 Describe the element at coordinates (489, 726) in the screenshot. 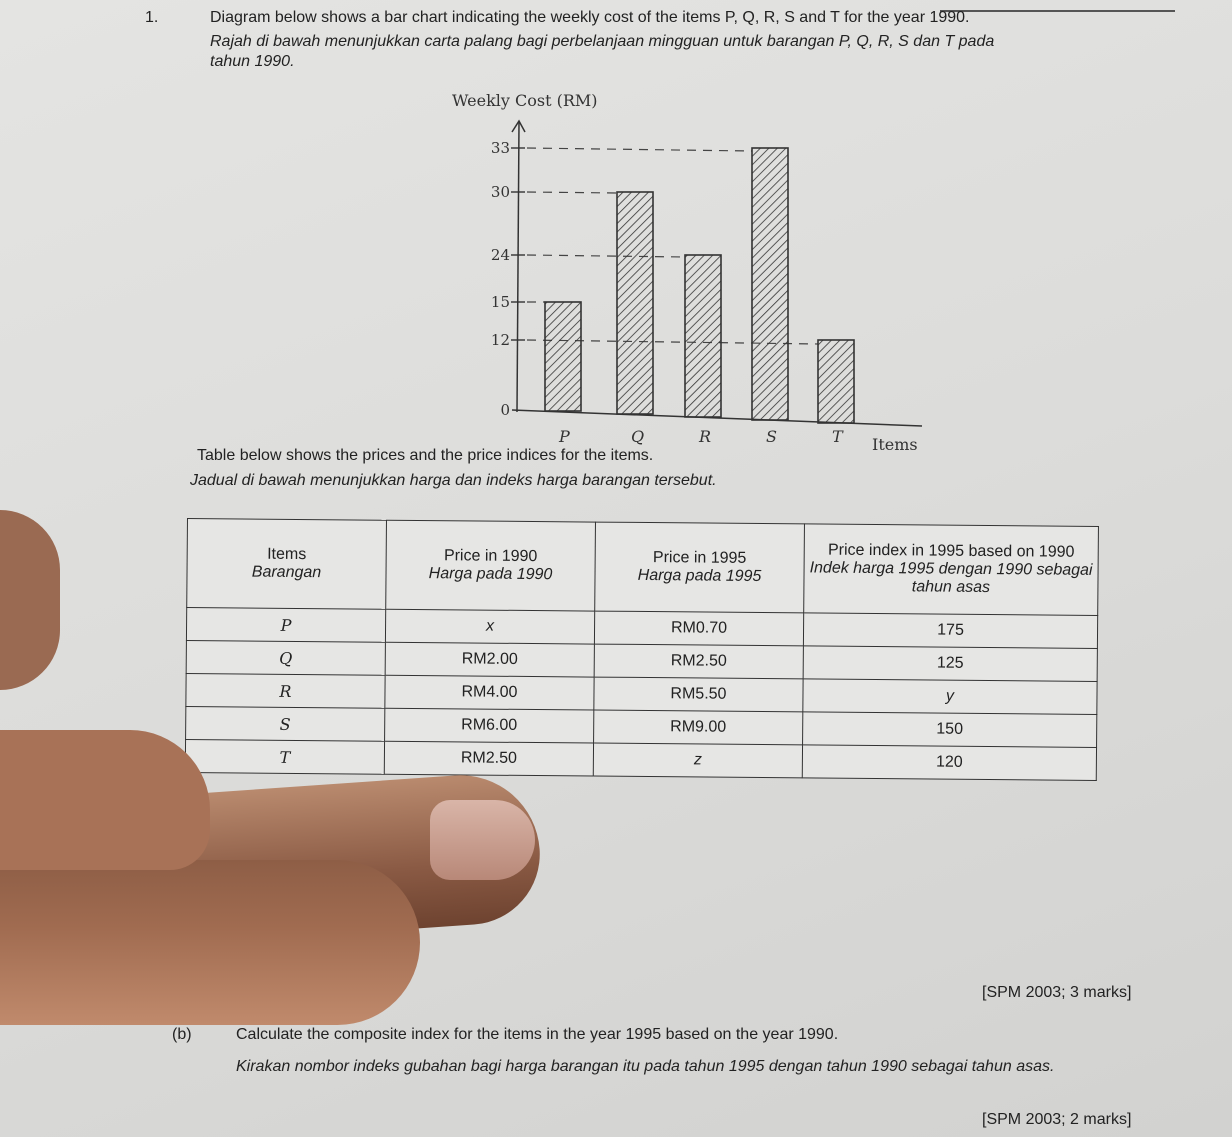

I see `cell-price-1990: RM6.00` at that location.